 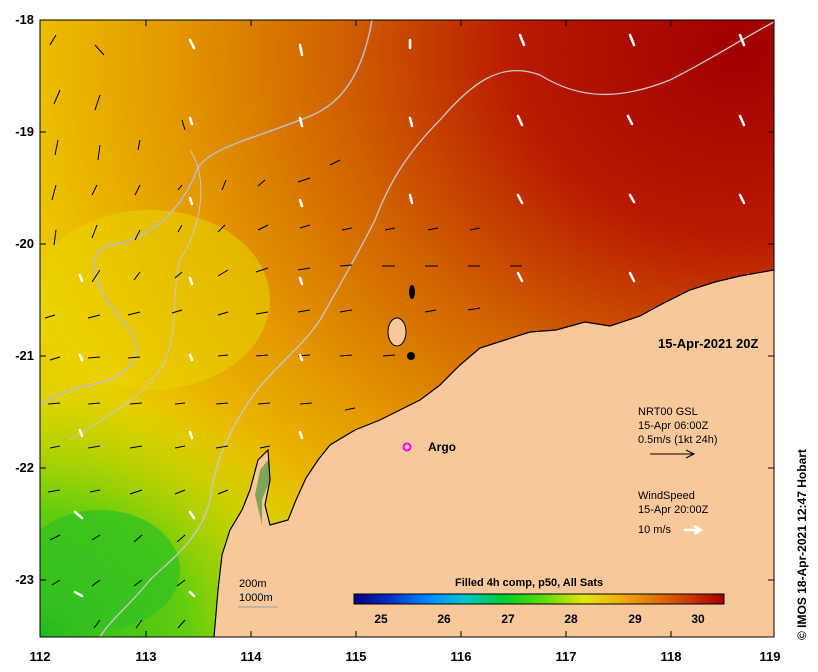 What do you see at coordinates (24, 243) in the screenshot?
I see `y-tick-label: -20` at bounding box center [24, 243].